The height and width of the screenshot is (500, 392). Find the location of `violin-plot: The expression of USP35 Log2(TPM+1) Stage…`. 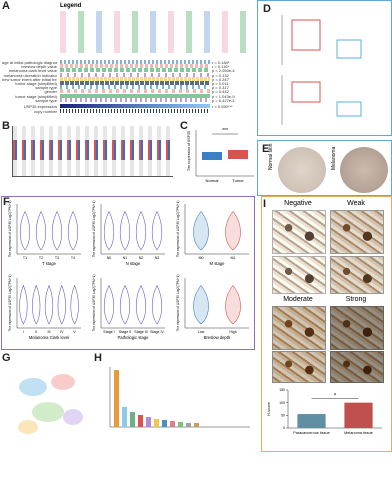

violin-plot: The expression of USP35 Log2(TPM+1) Stage… is located at coordinates (128, 307).